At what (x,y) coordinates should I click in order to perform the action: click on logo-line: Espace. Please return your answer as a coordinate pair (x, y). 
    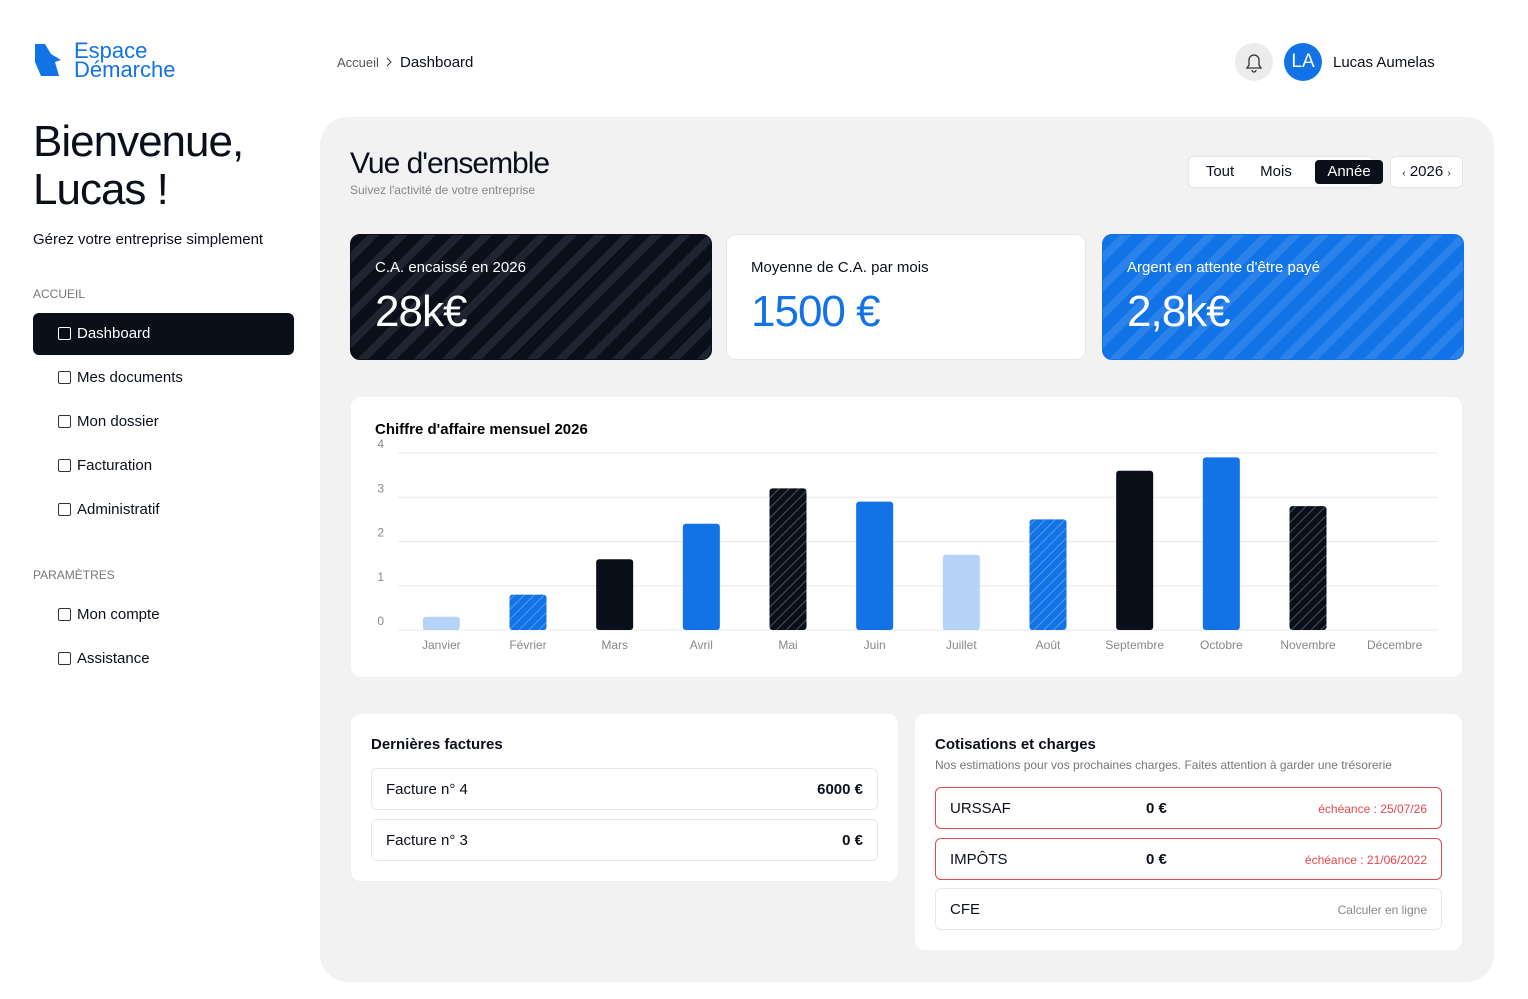
    Looking at the image, I should click on (111, 50).